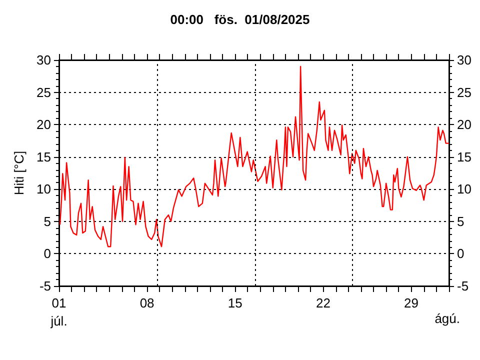 Image resolution: width=480 pixels, height=360 pixels. Describe the element at coordinates (463, 286) in the screenshot. I see `y2-tick-label: -5` at that location.